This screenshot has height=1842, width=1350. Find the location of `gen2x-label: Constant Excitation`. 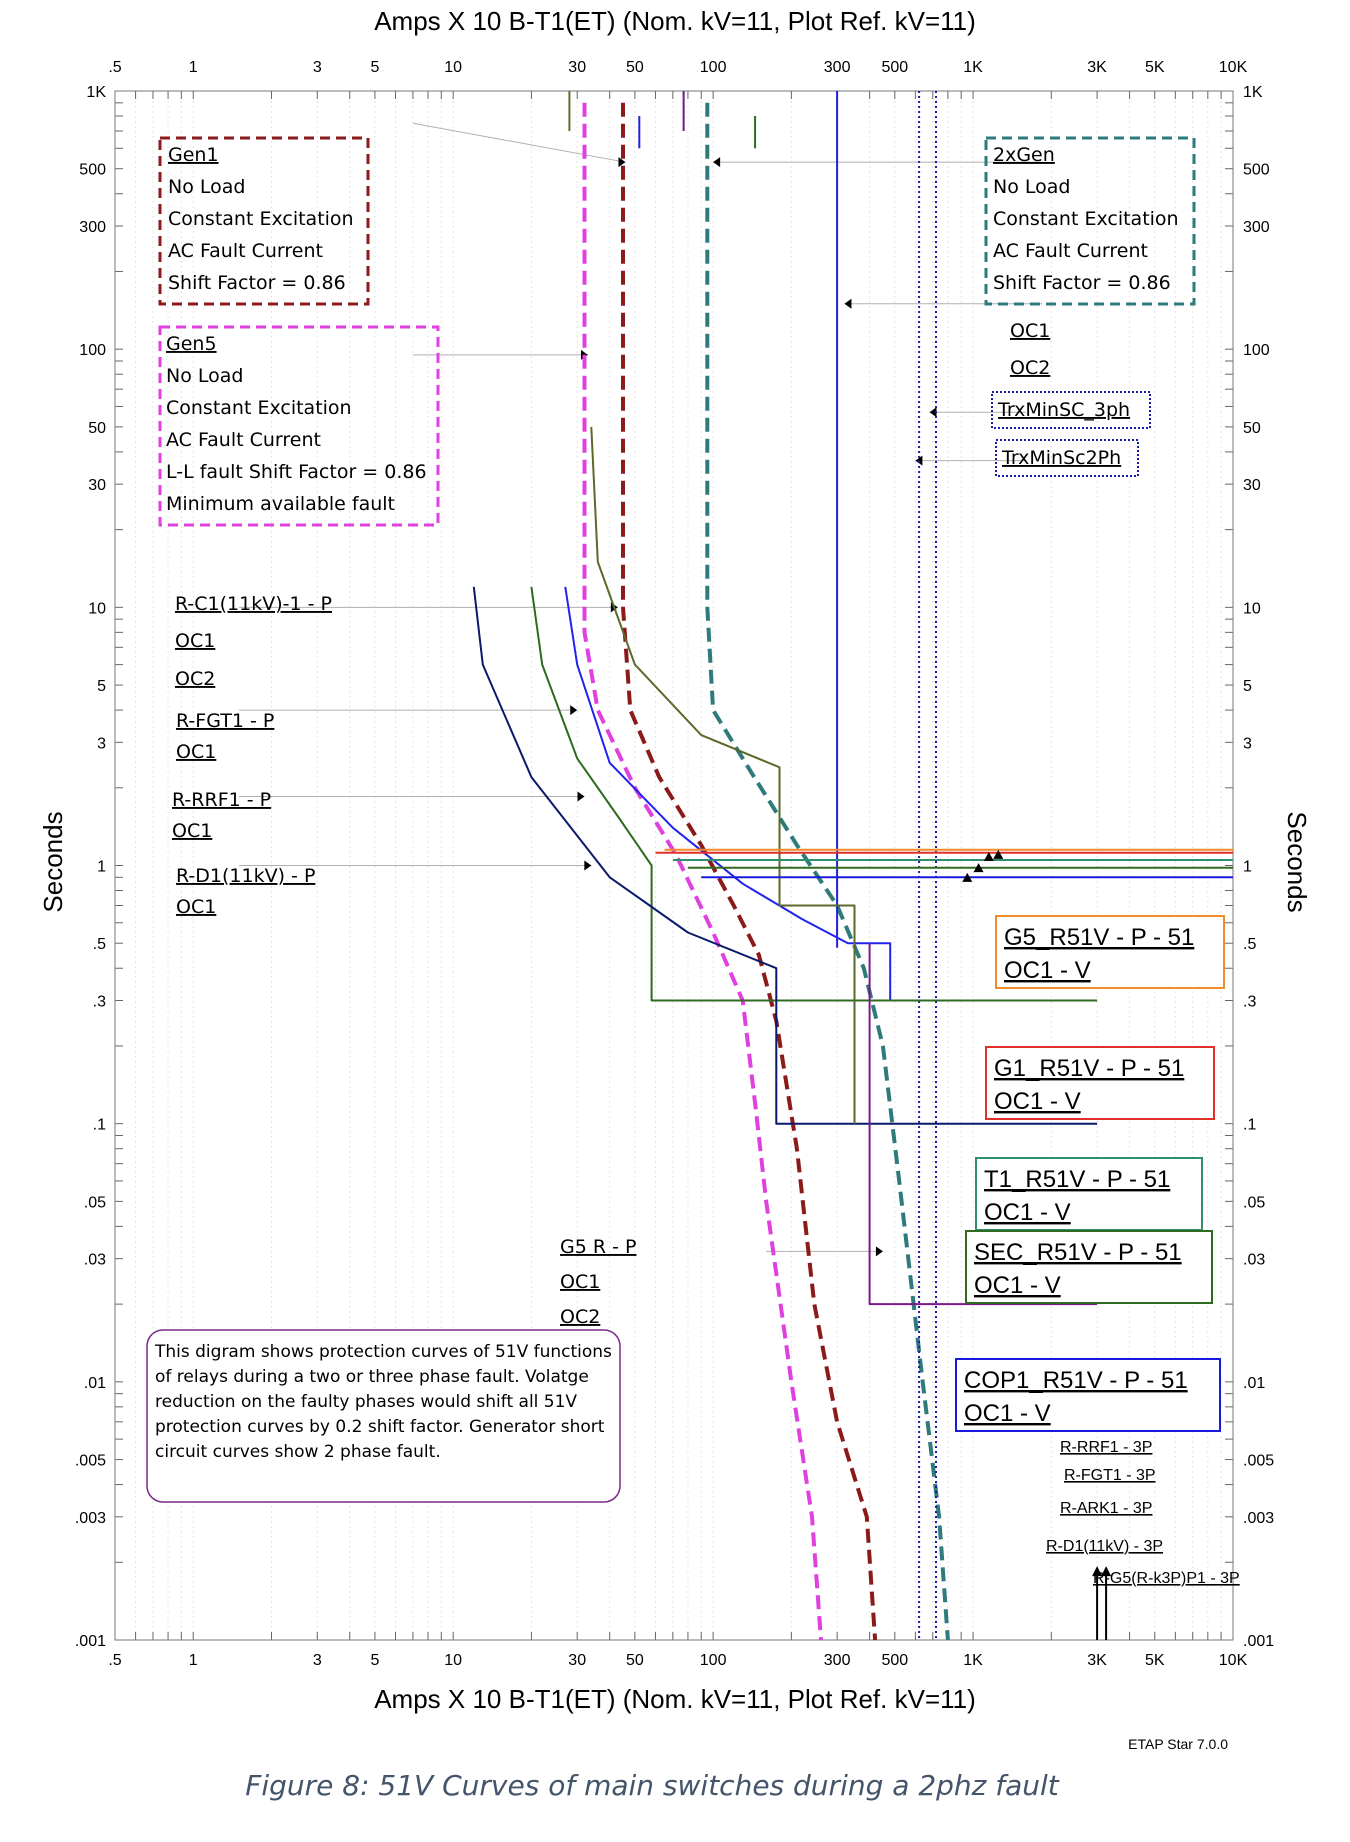

gen2x-label: Constant Excitation is located at coordinates (1086, 219).